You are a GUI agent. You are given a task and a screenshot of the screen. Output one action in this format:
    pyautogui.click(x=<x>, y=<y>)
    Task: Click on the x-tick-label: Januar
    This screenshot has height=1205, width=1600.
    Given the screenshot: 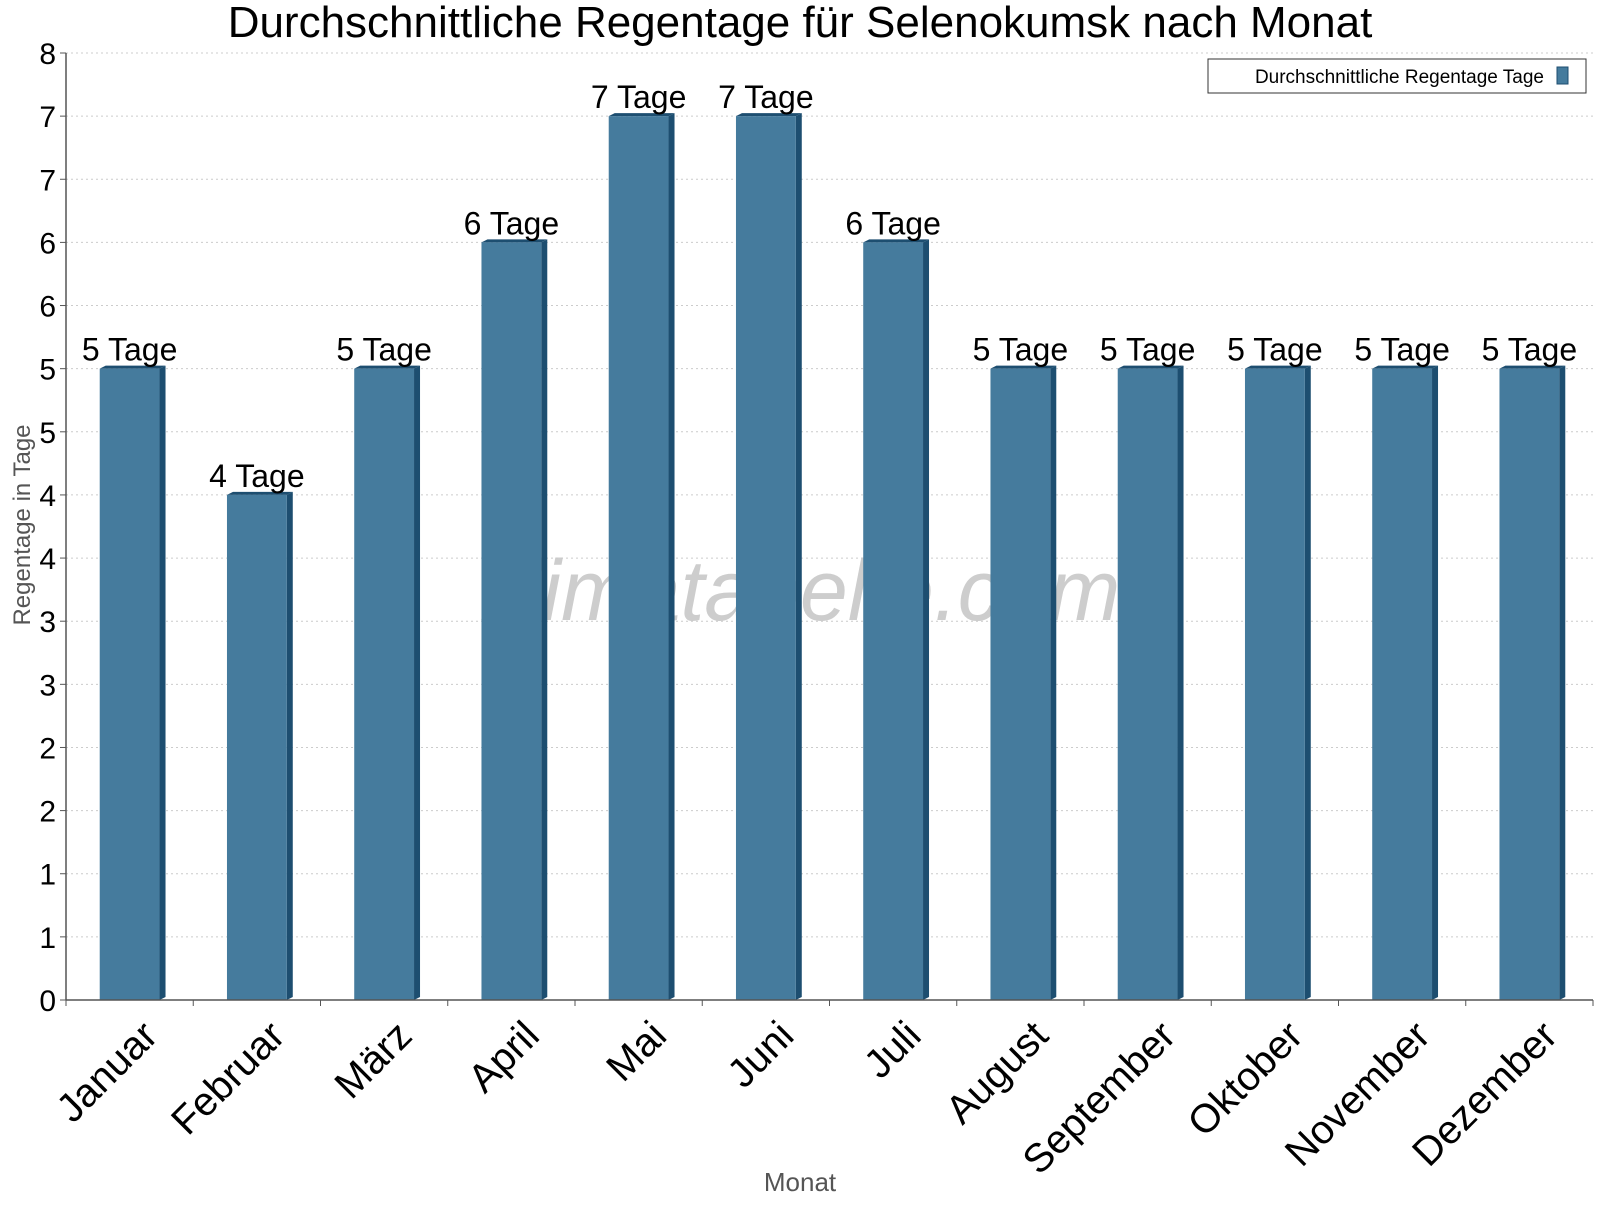 What is the action you would take?
    pyautogui.click(x=107, y=1072)
    